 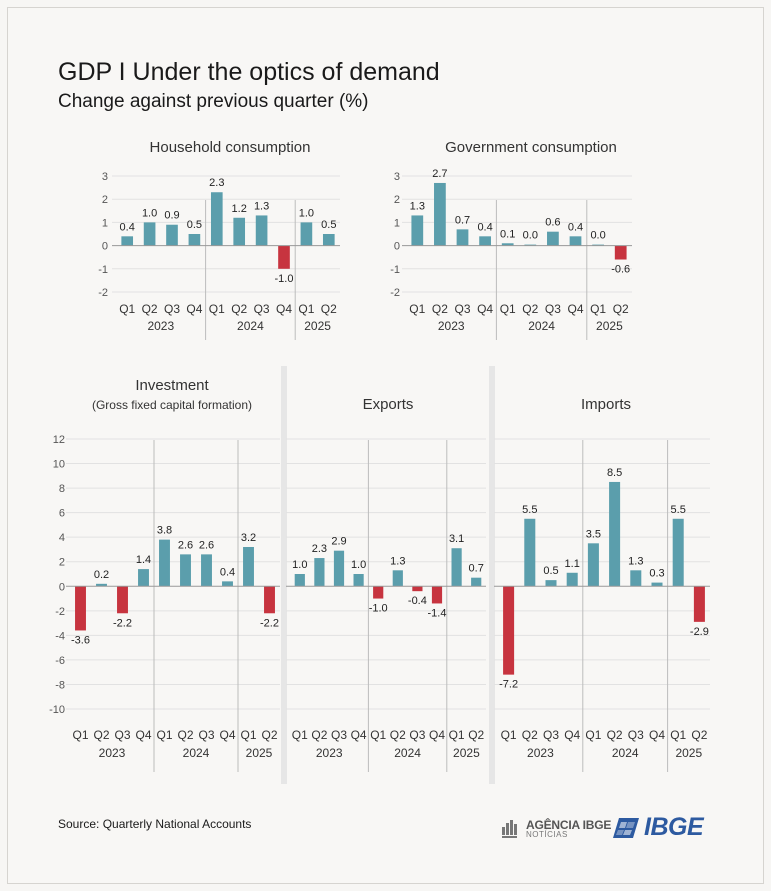 I want to click on data-label: 3.5, so click(x=593, y=534).